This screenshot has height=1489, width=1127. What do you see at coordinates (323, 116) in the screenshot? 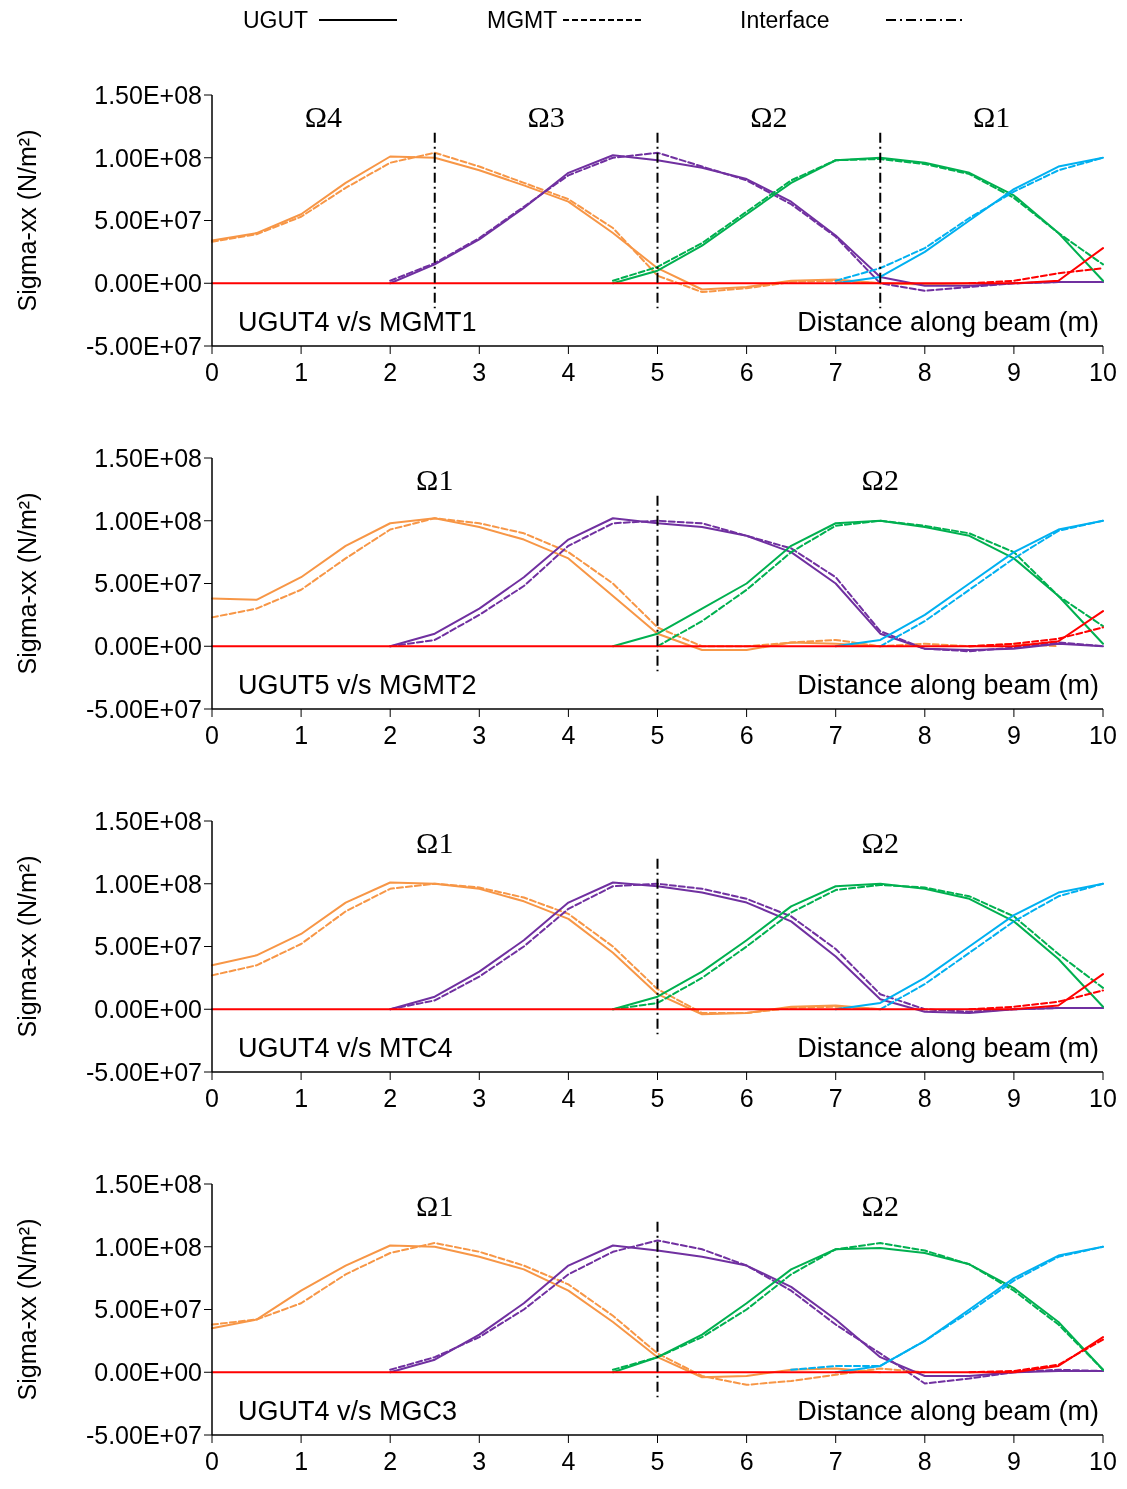
I see `annotation: Ω4` at bounding box center [323, 116].